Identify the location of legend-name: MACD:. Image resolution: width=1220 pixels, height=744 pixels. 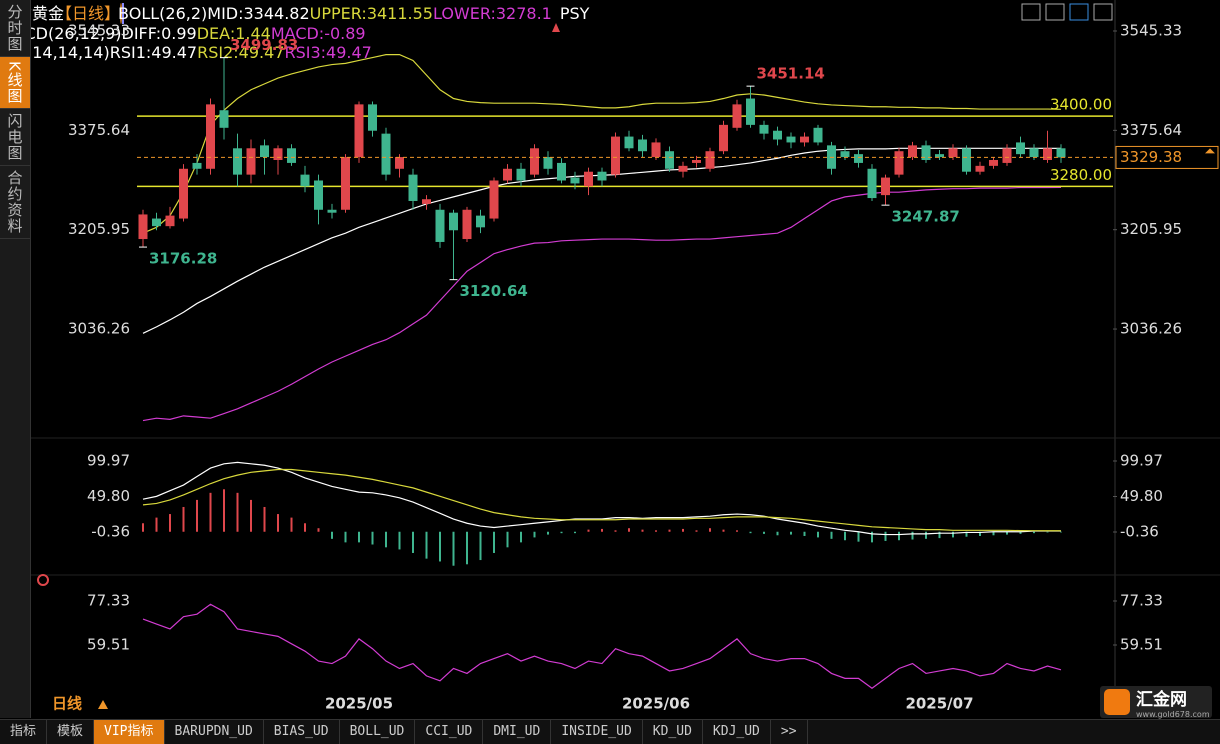
(297, 33).